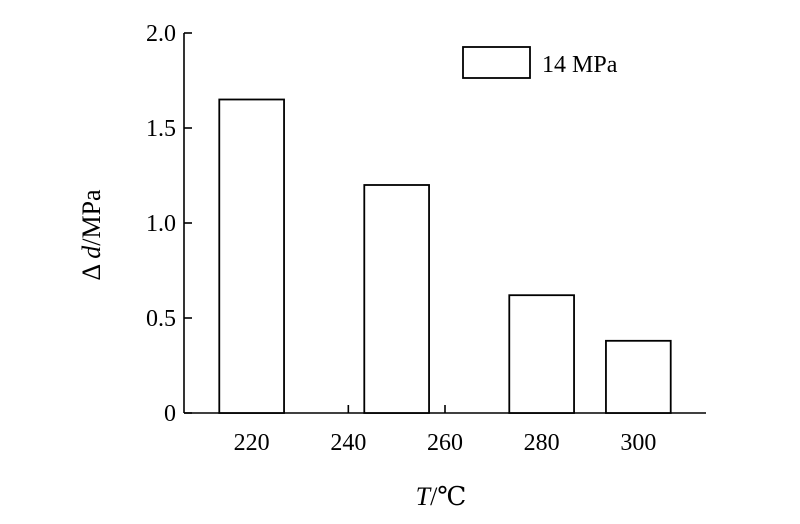 Image resolution: width=800 pixels, height=524 pixels. What do you see at coordinates (252, 443) in the screenshot?
I see `x-tick-label: 220` at bounding box center [252, 443].